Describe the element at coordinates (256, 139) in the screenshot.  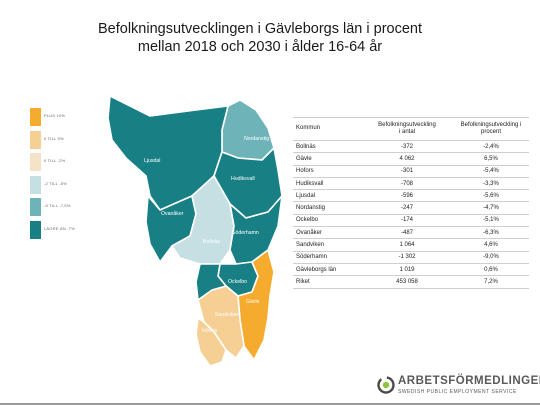
I see `map-label-nordanstig: Nordanstig` at that location.